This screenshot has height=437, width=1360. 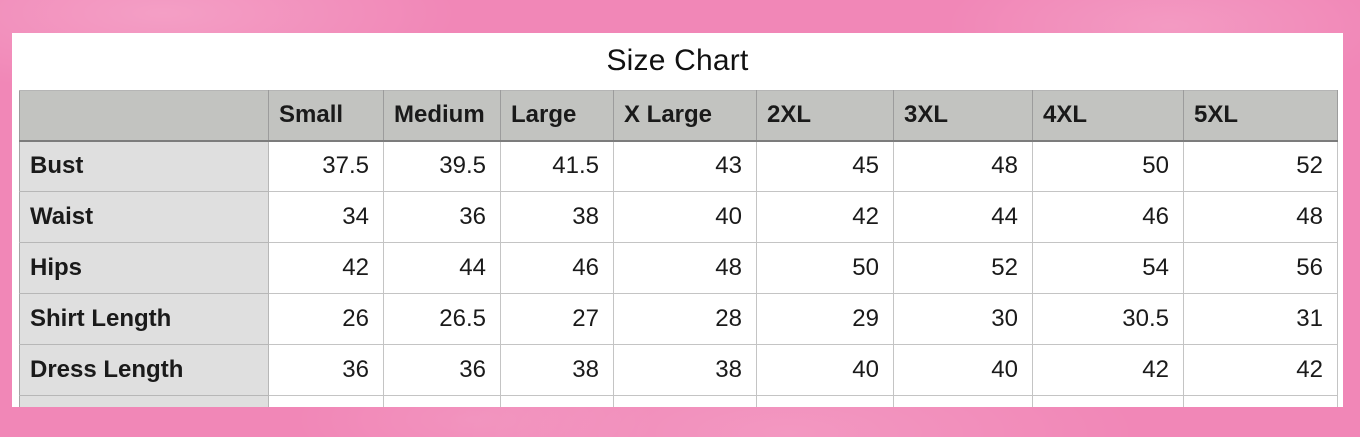 I want to click on table-row-waist: Waist 34 36 38 40 42 44 46 48, so click(x=678, y=217).